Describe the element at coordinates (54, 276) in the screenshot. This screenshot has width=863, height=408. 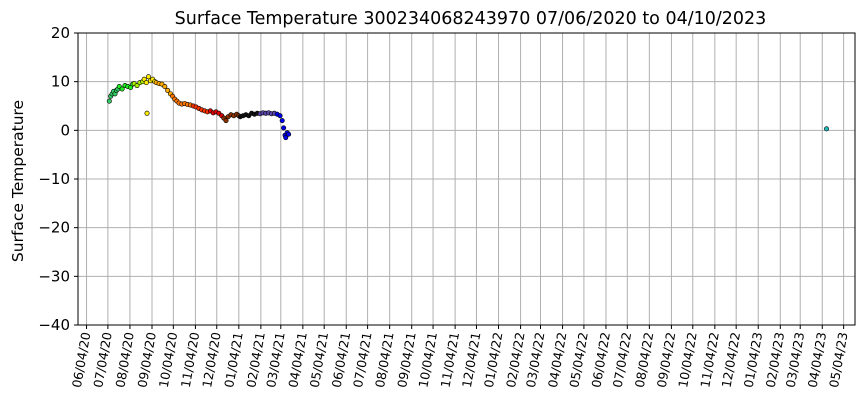
I see `y-tick-label: −30` at that location.